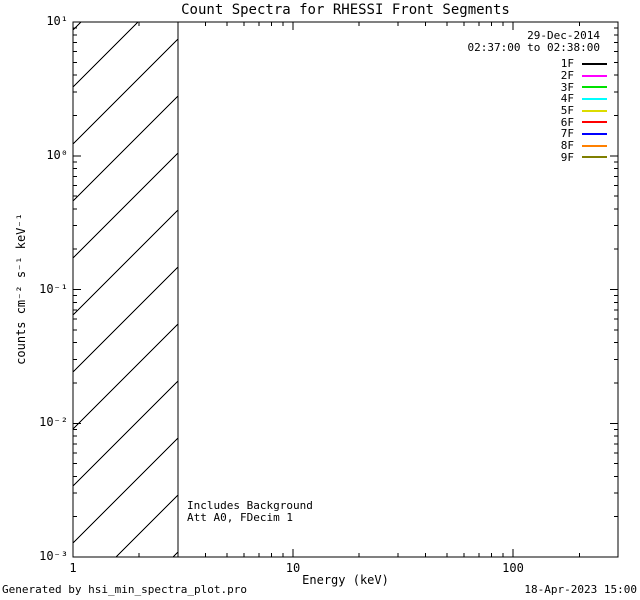  What do you see at coordinates (567, 99) in the screenshot?
I see `legend-entry-label: 4F` at bounding box center [567, 99].